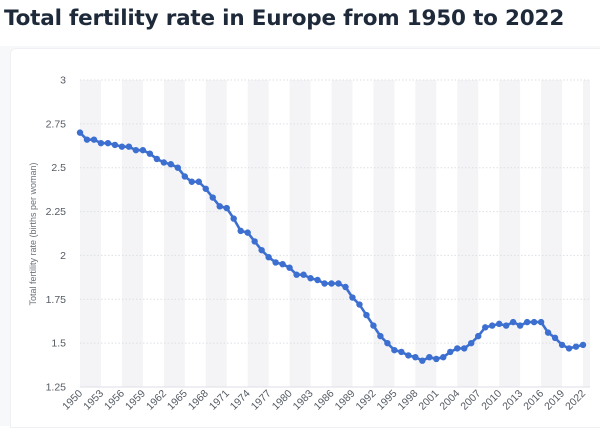 The width and height of the screenshot is (600, 428). I want to click on x-tick-label: 1989, so click(345, 400).